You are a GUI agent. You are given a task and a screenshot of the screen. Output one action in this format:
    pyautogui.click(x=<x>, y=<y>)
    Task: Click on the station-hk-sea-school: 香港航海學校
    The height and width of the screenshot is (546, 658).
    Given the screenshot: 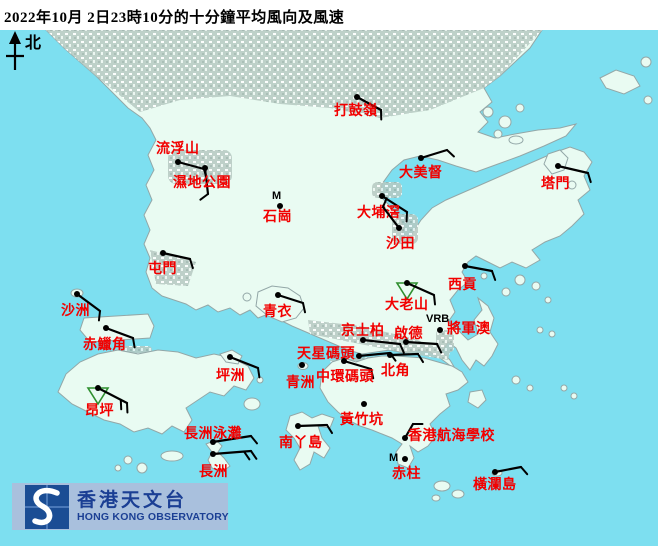 What is the action you would take?
    pyautogui.click(x=448, y=433)
    